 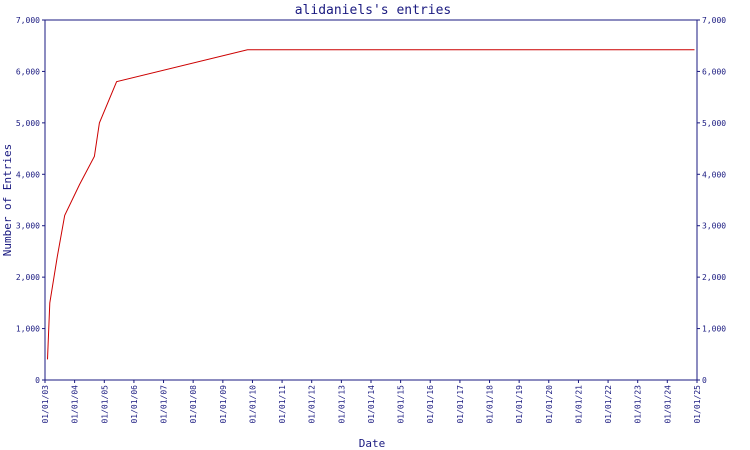 I want to click on x-tick-label: 01/01/04, so click(x=75, y=404).